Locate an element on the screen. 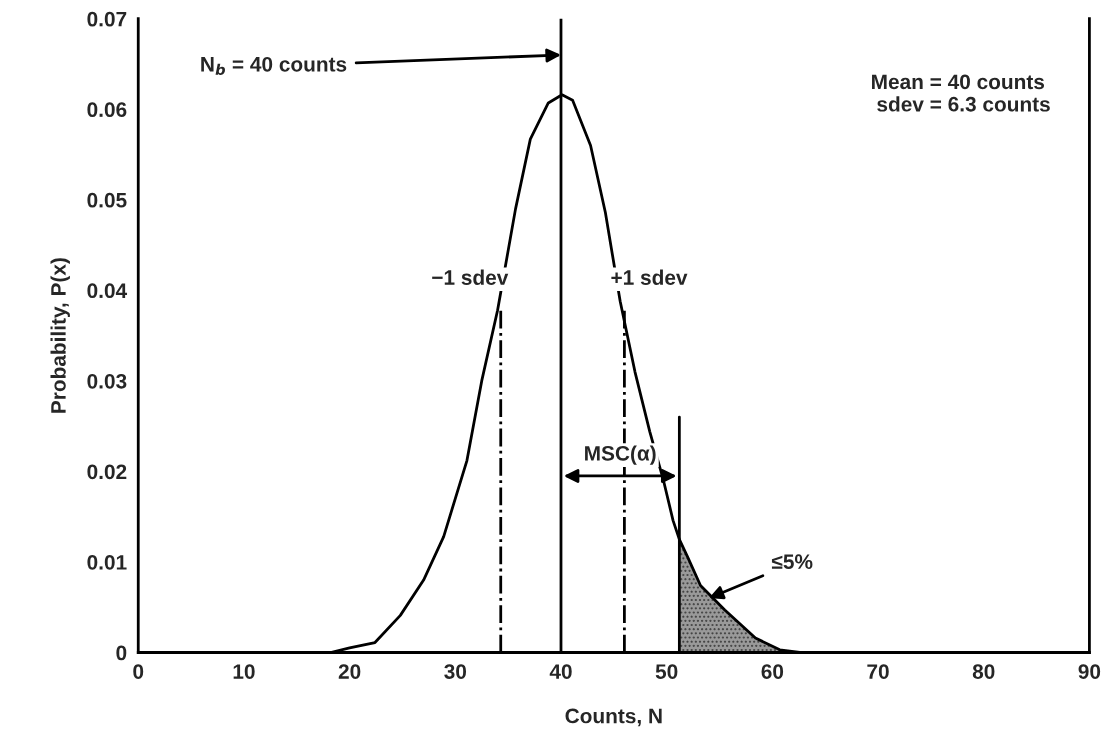 This screenshot has height=750, width=1106. y-tick-label: 0.07 is located at coordinates (107, 19).